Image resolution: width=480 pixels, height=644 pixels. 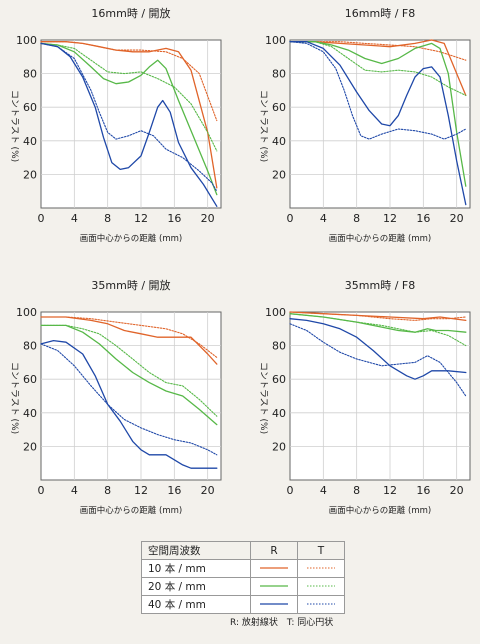 What do you see at coordinates (321, 567) in the screenshot?
I see `legend-swatch-10-t` at bounding box center [321, 567].